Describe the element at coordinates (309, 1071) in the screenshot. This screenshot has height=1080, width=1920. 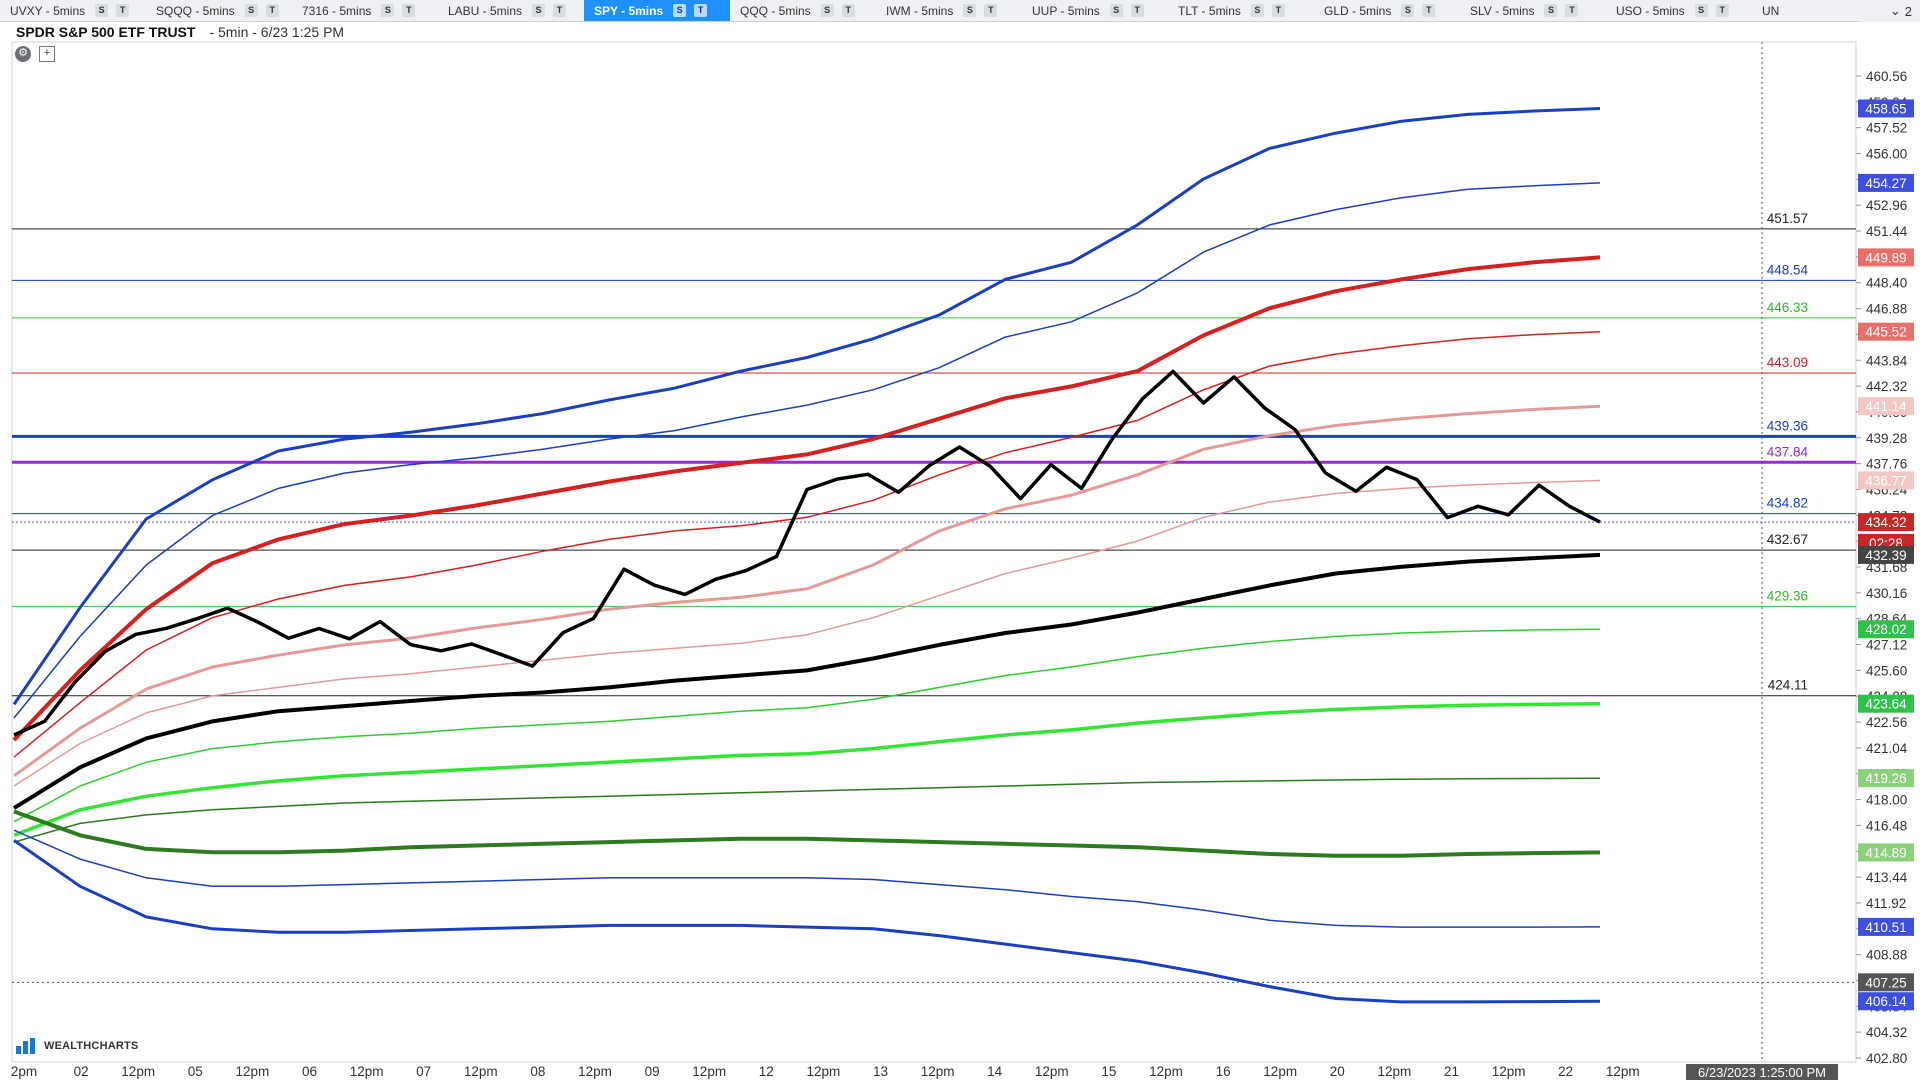
I see `x-tick-label: 06` at that location.